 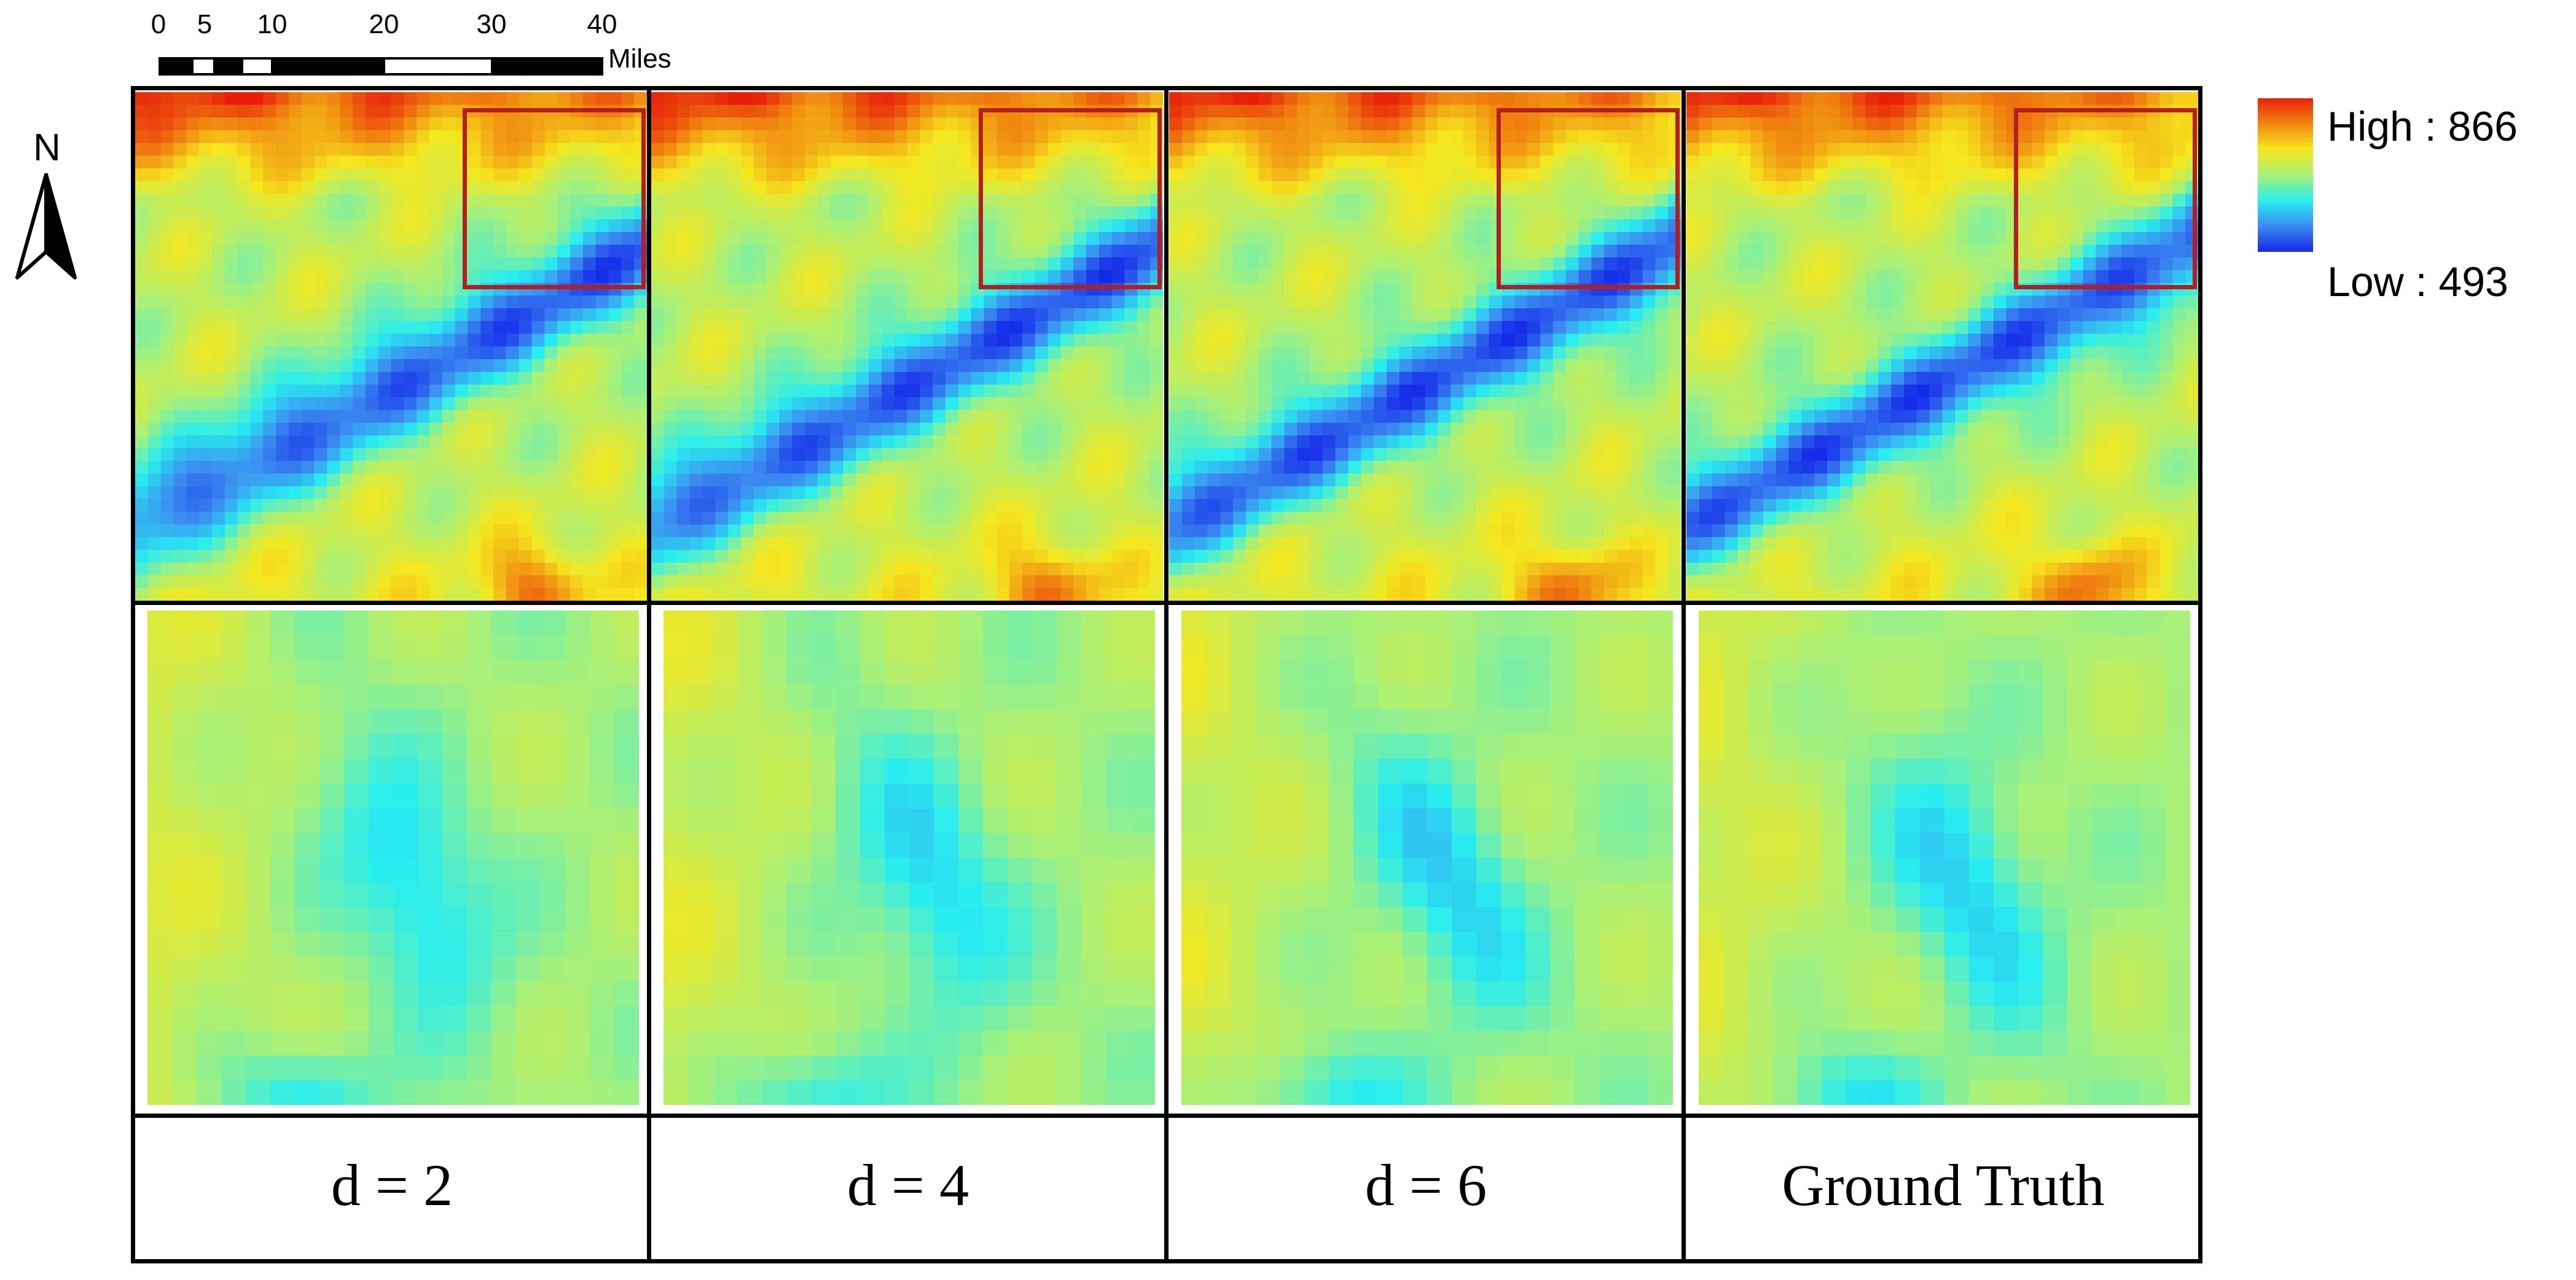 What do you see at coordinates (2285, 175) in the screenshot?
I see `legend-color-ramp` at bounding box center [2285, 175].